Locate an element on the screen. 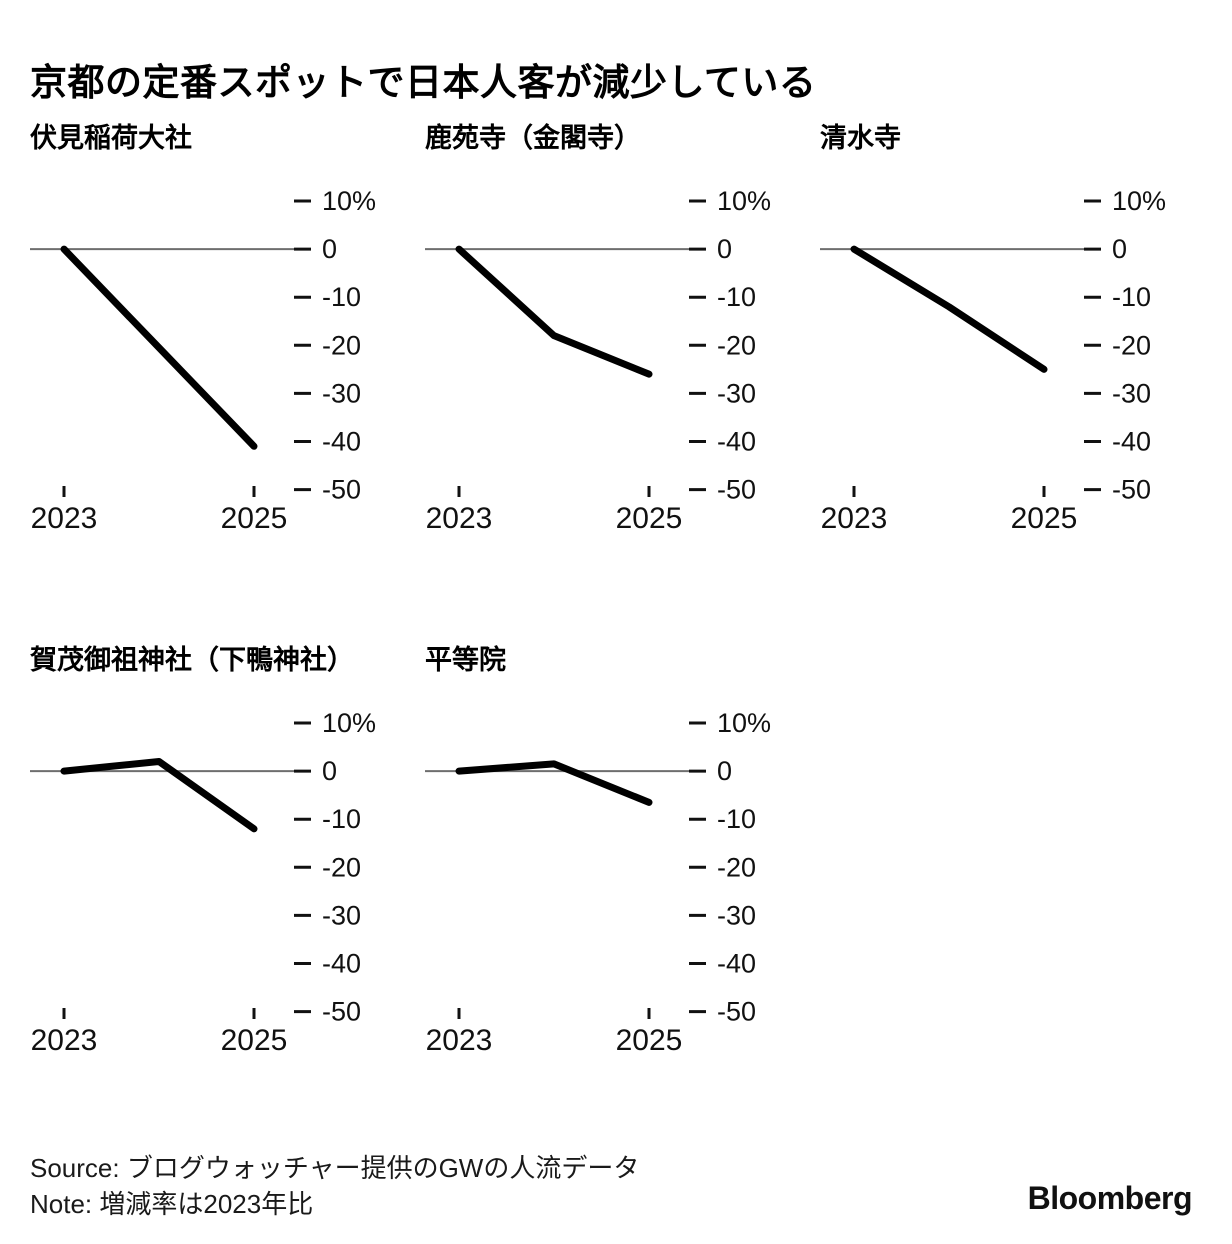 This screenshot has width=1232, height=1244. chart-panel-kiyomizudera: 清水寺 10% 0 -10 -20 -30 -40 -50 2023 2025 is located at coordinates (1015, 331).